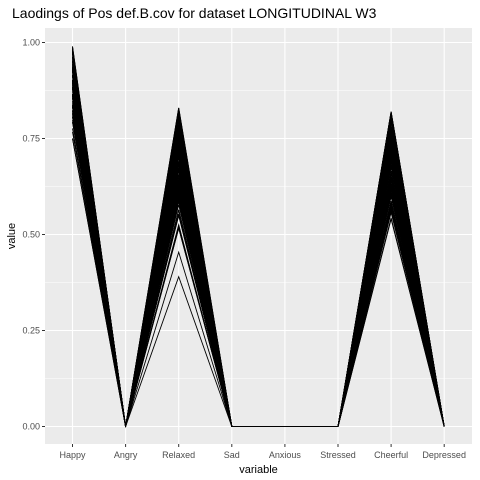  I want to click on x-tick-label: Happy, so click(72, 455).